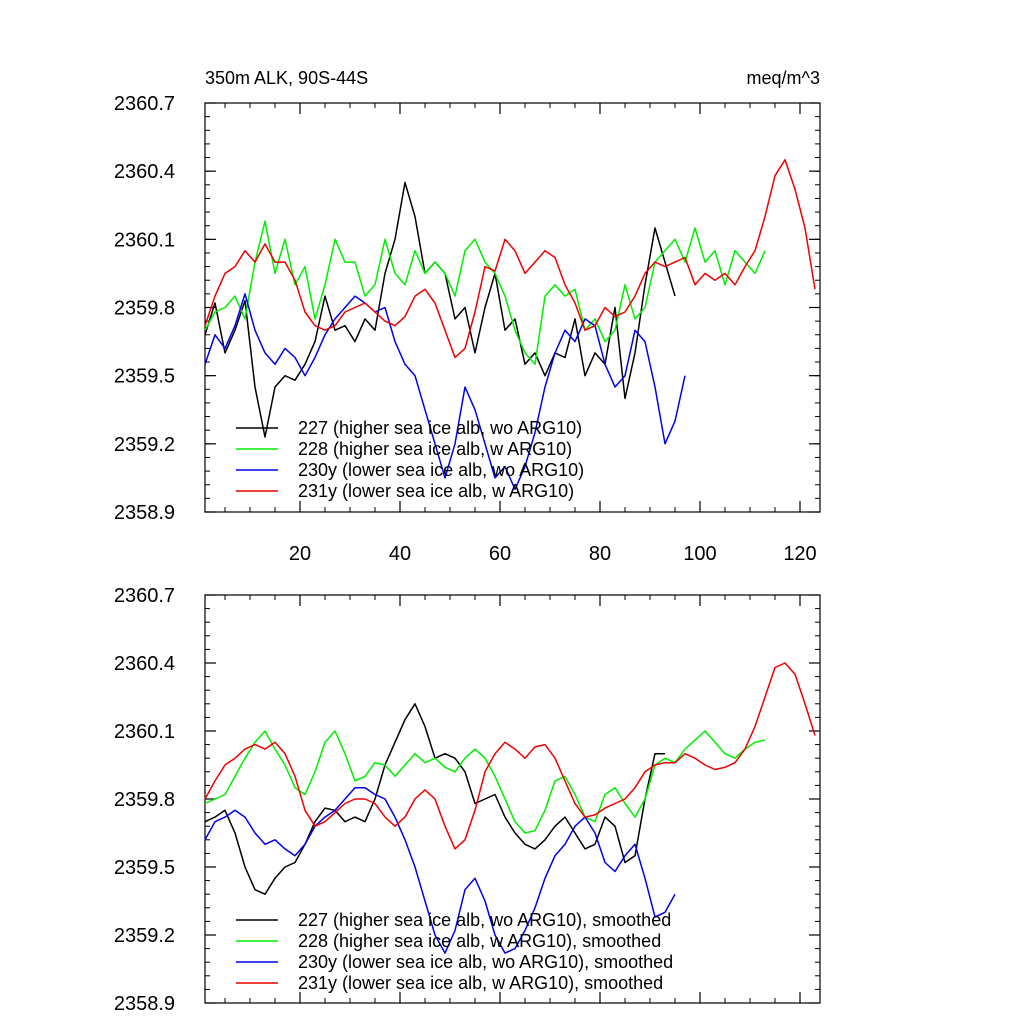  I want to click on x-tick-label: 80, so click(600, 554).